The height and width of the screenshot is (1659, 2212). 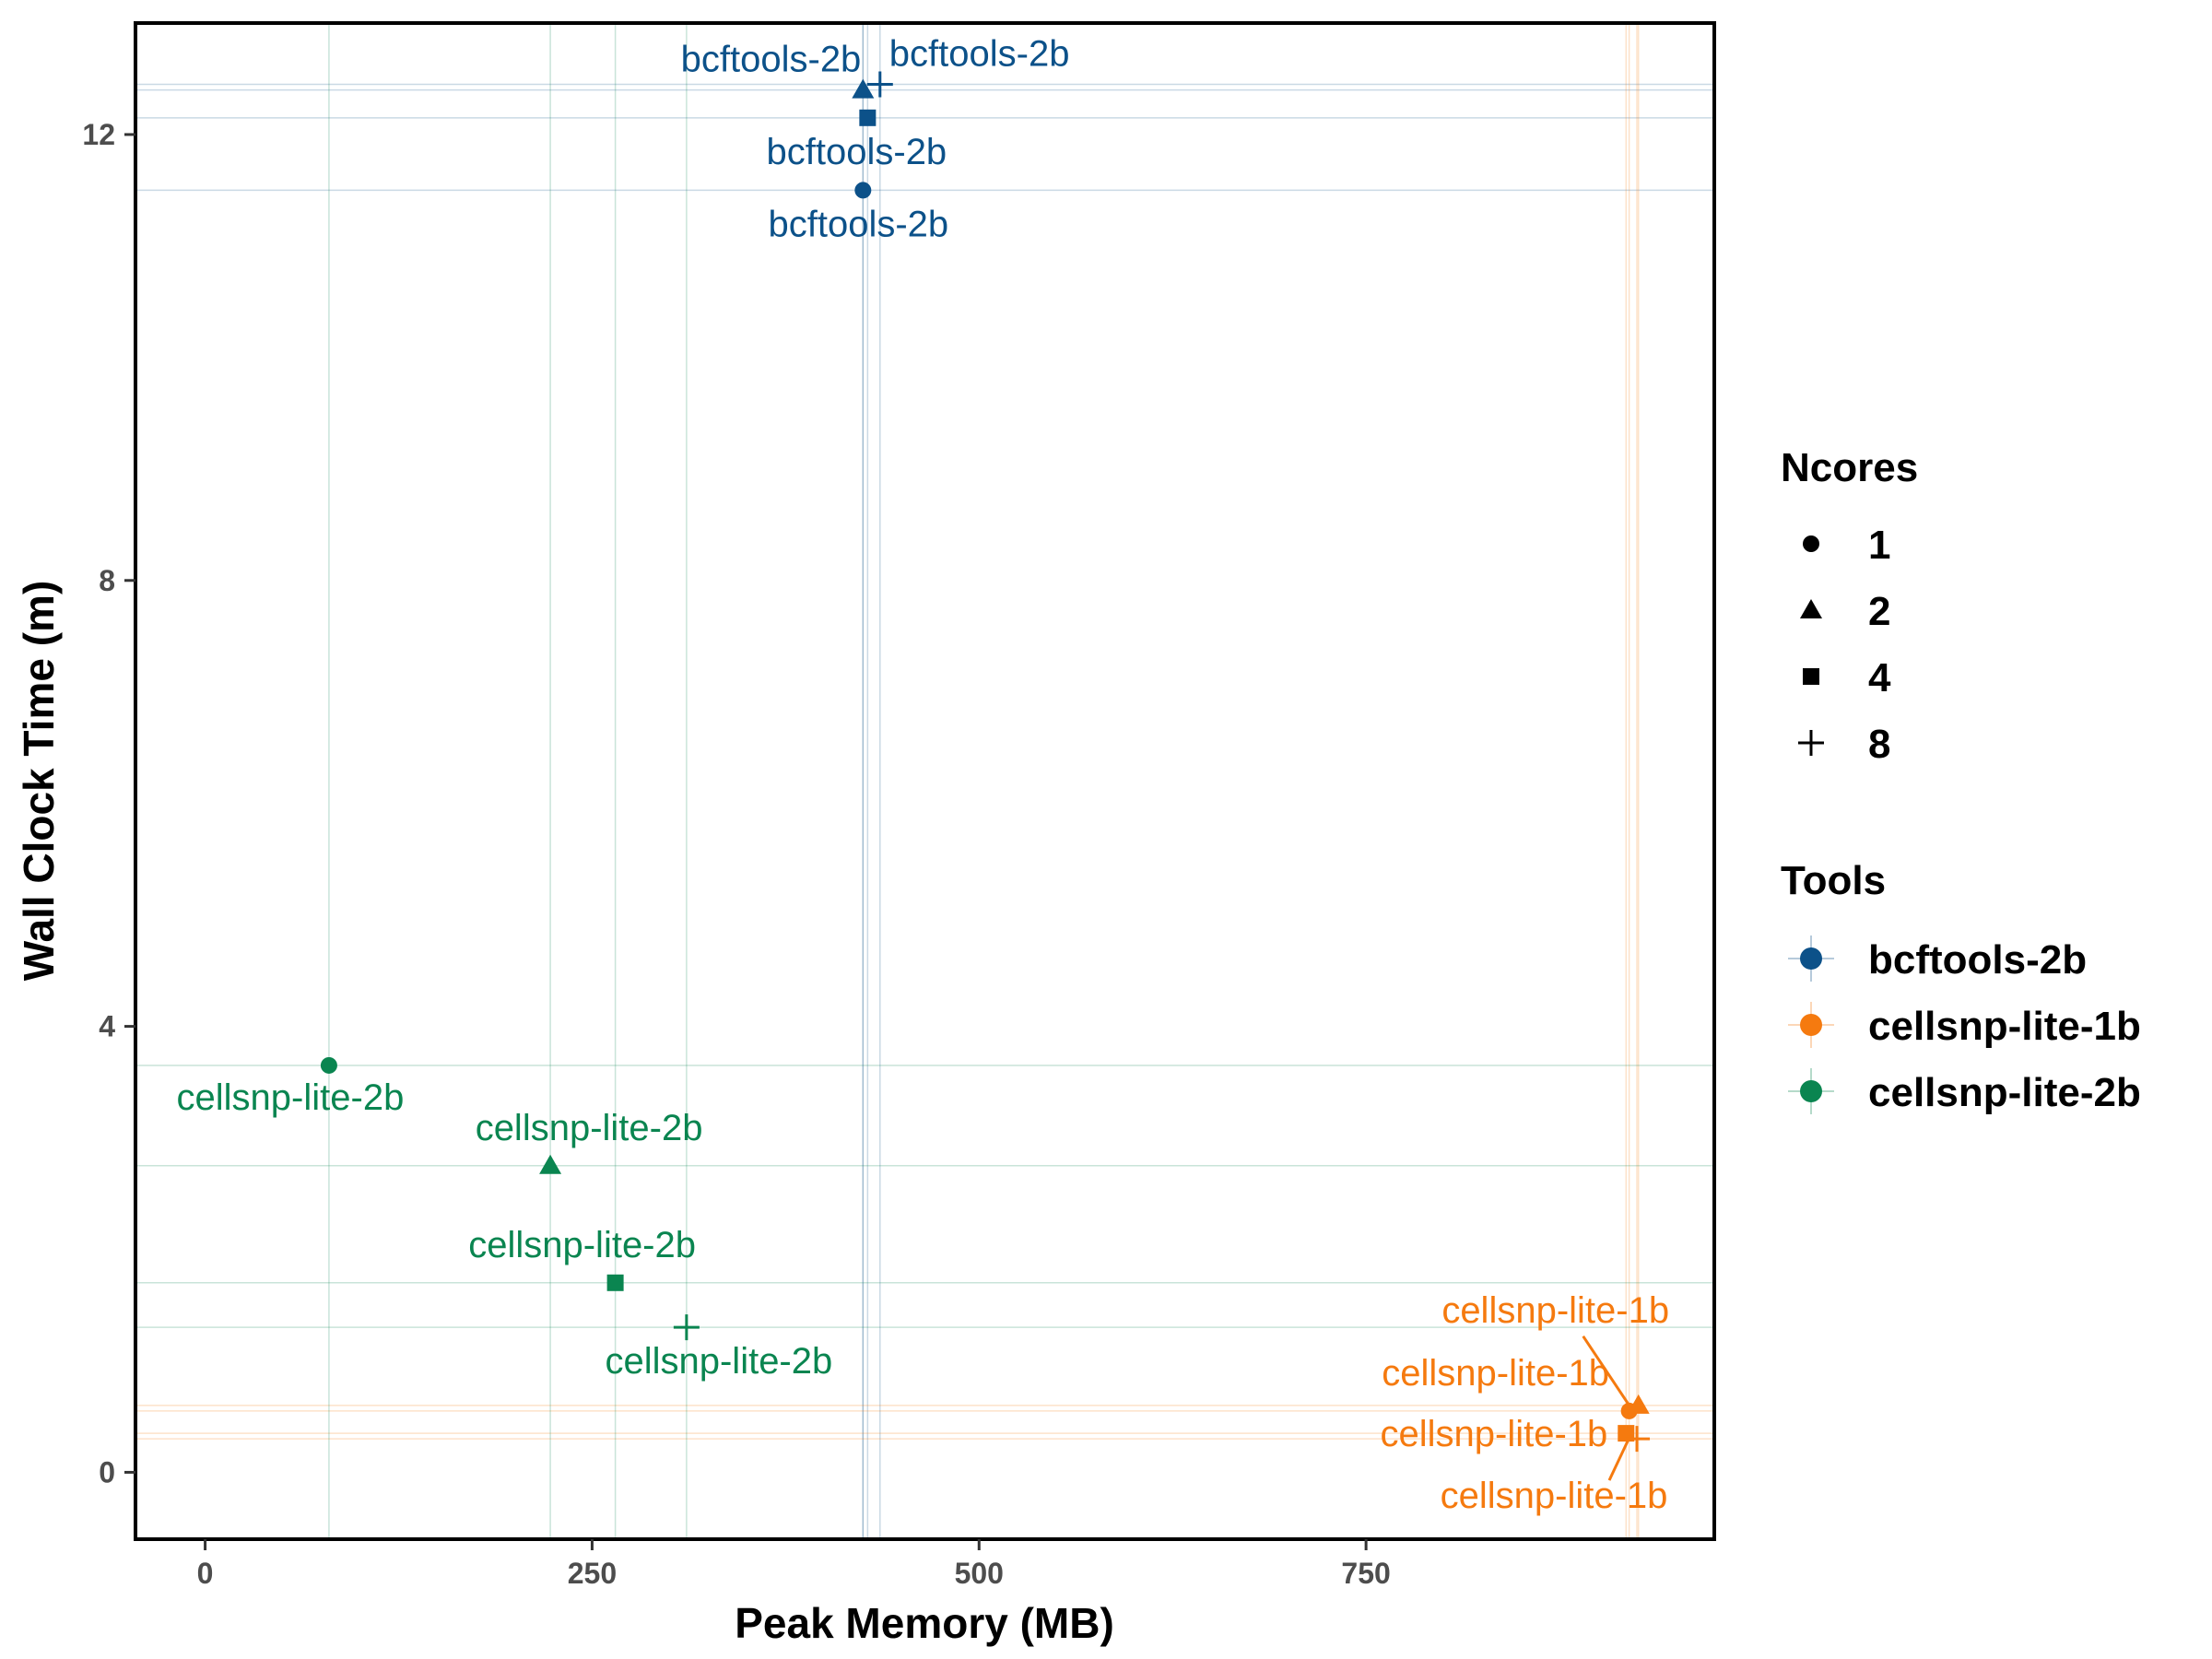 What do you see at coordinates (794, 1564) in the screenshot?
I see `x-axis: 0 250 500 750` at bounding box center [794, 1564].